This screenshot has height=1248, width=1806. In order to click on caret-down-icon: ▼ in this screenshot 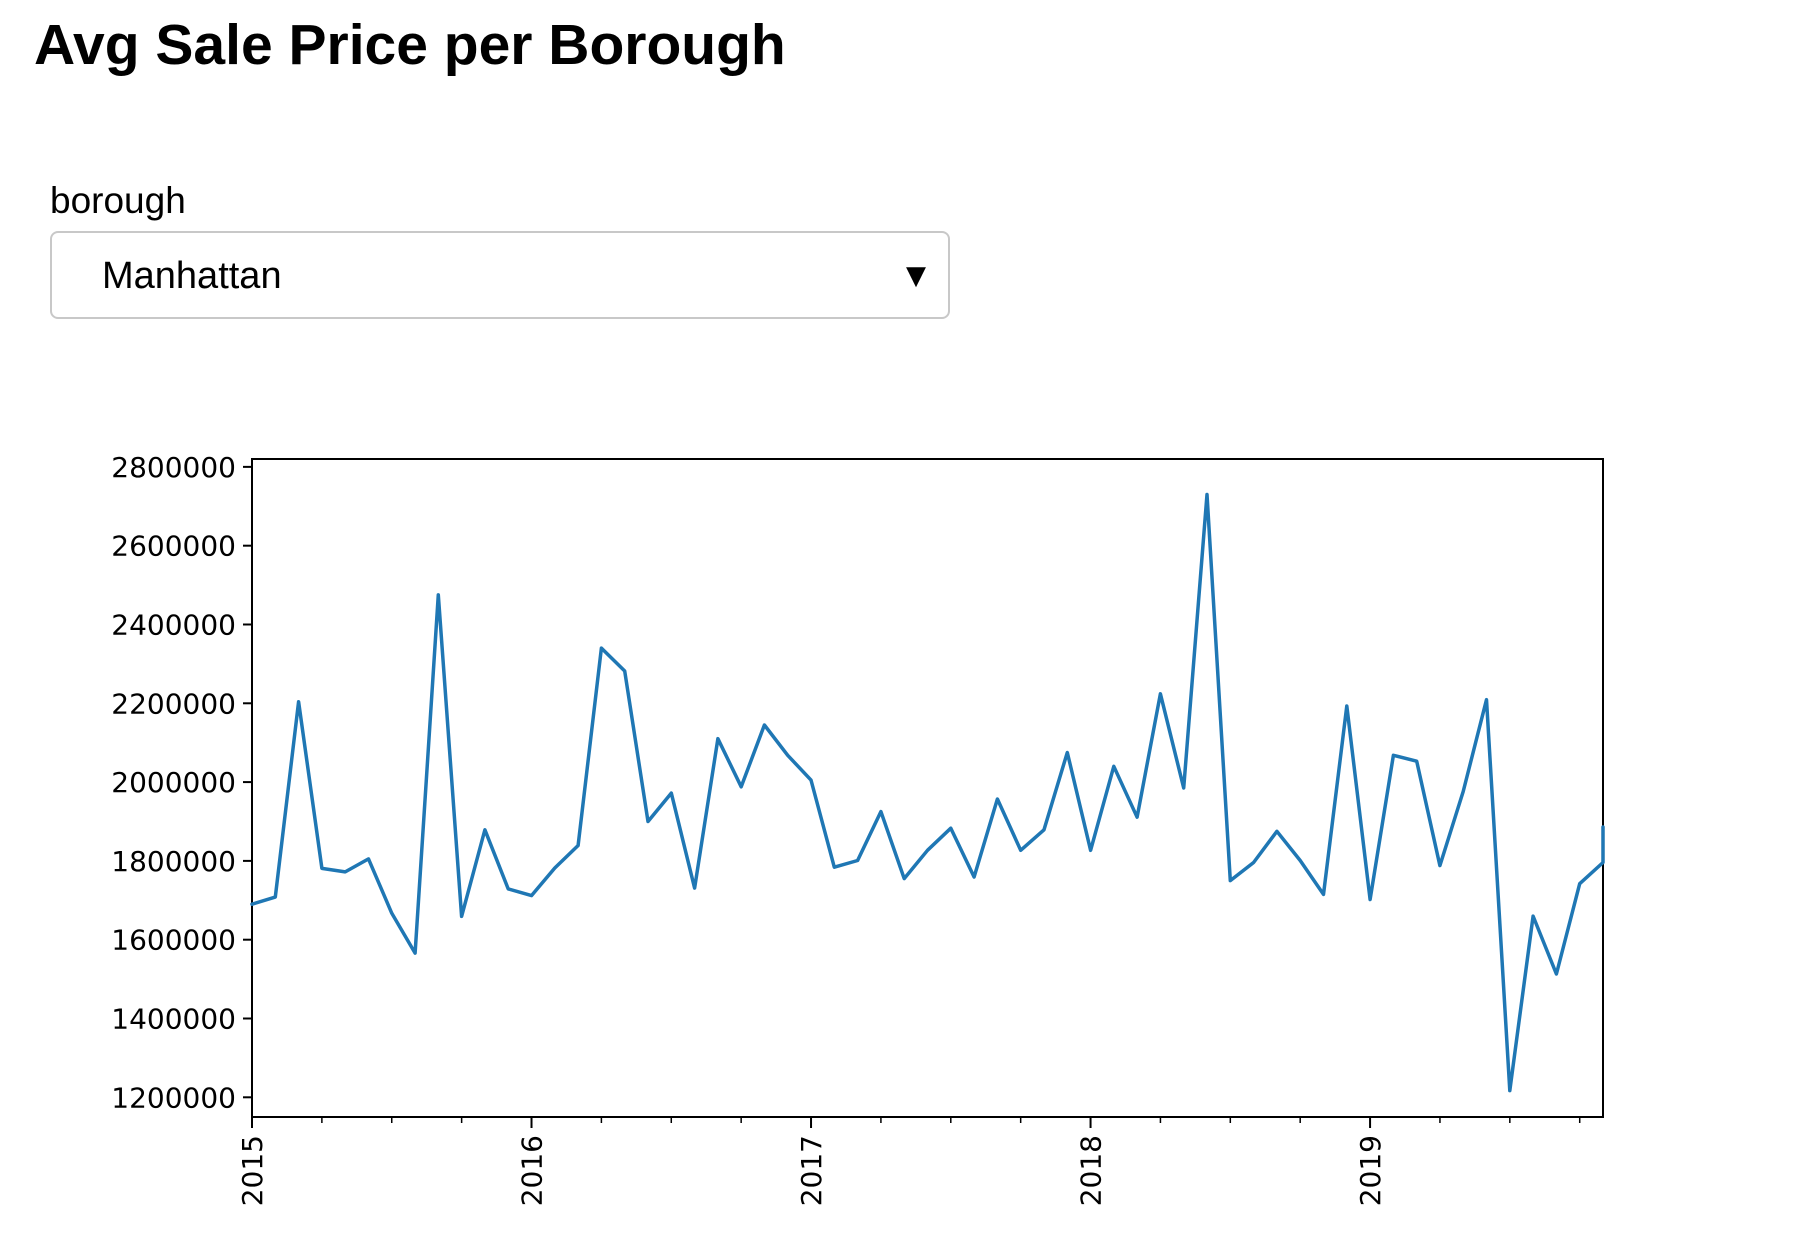, I will do `click(916, 276)`.